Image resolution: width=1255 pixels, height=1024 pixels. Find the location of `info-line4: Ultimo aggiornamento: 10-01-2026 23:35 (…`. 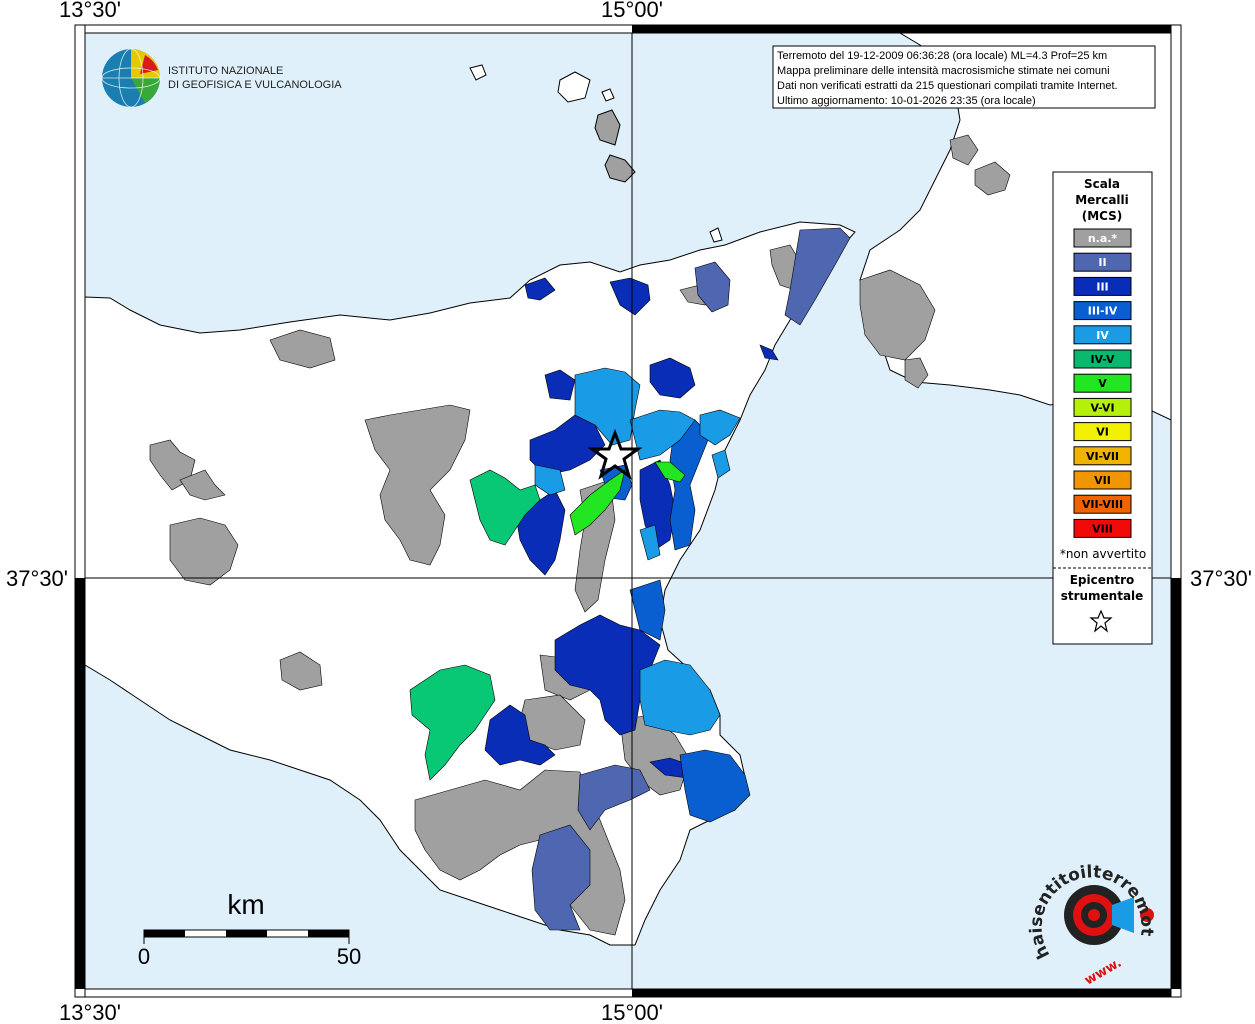

info-line4: Ultimo aggiornamento: 10-01-2026 23:35 (… is located at coordinates (906, 101).